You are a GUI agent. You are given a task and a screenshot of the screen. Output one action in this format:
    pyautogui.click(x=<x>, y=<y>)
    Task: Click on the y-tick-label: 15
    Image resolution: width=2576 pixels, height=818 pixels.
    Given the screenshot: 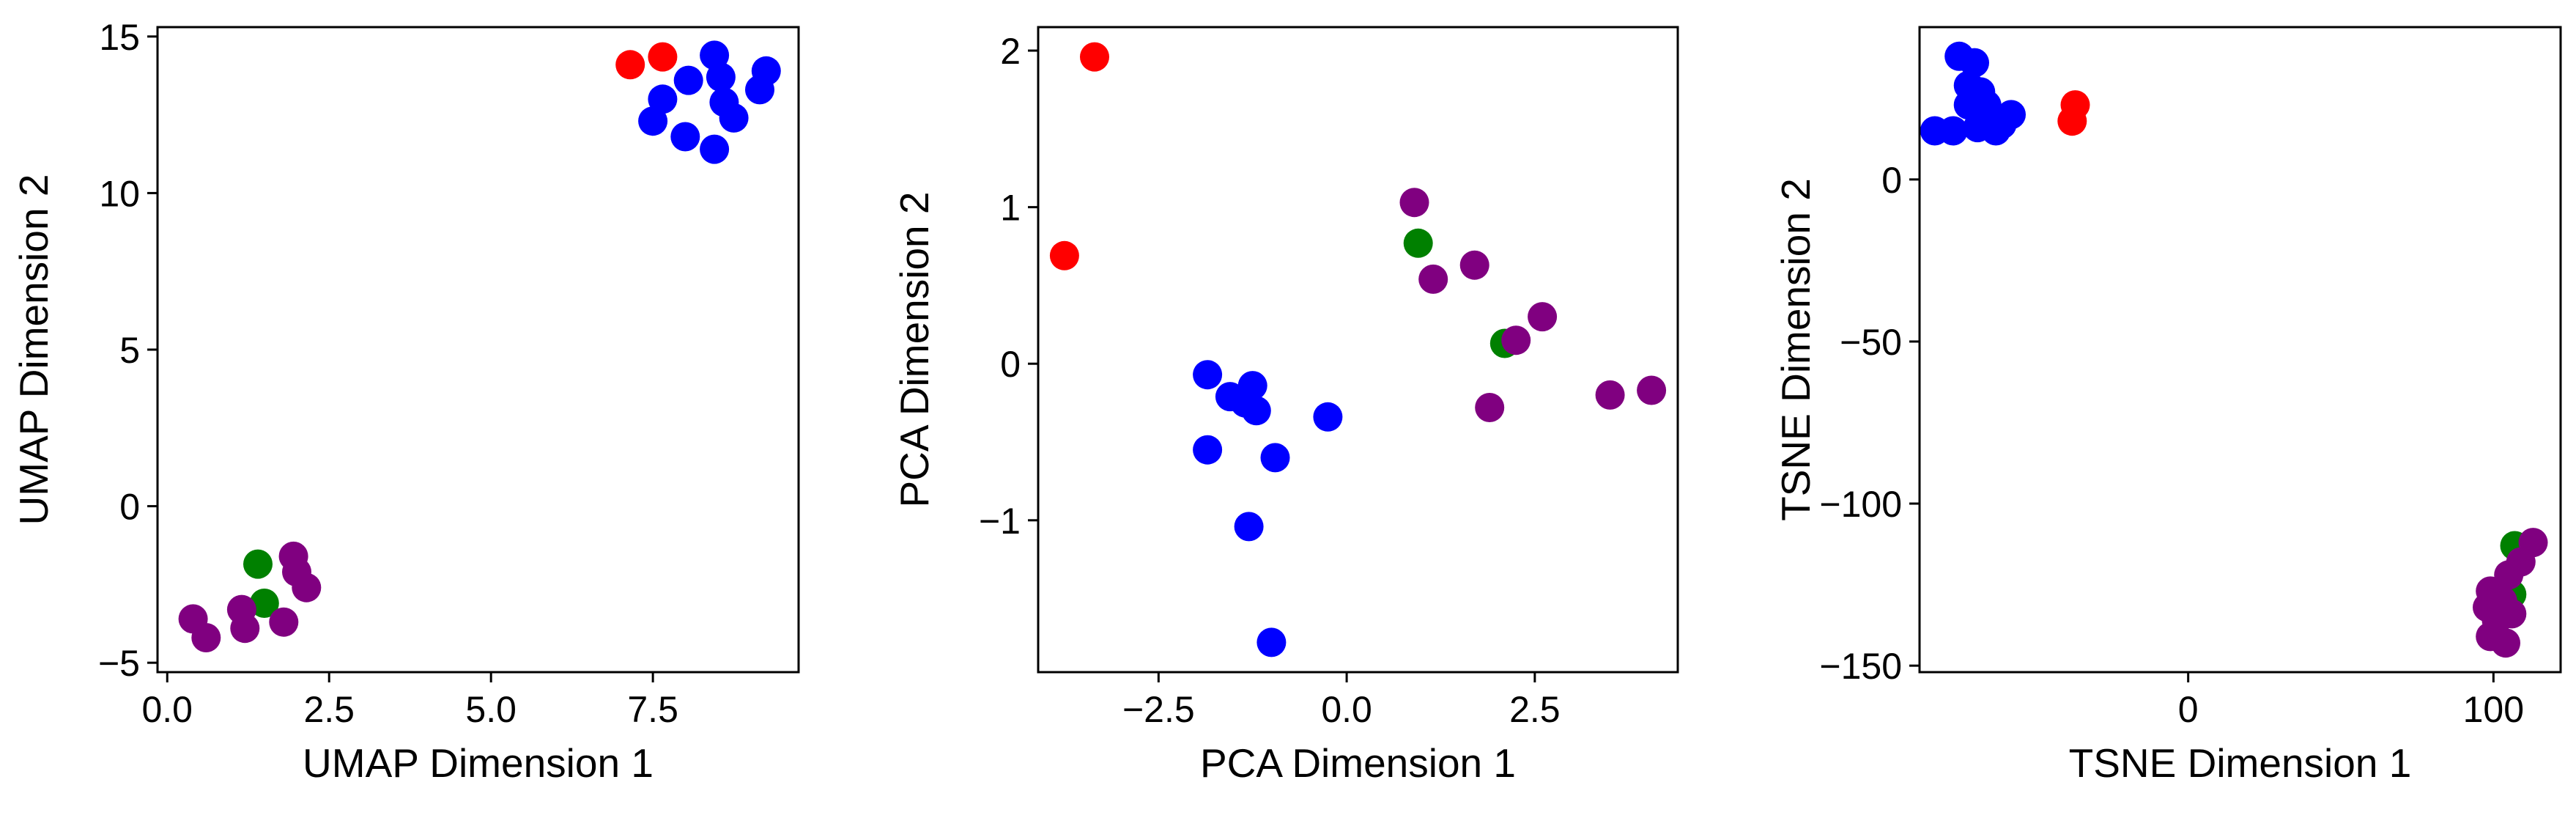 What is the action you would take?
    pyautogui.click(x=119, y=37)
    